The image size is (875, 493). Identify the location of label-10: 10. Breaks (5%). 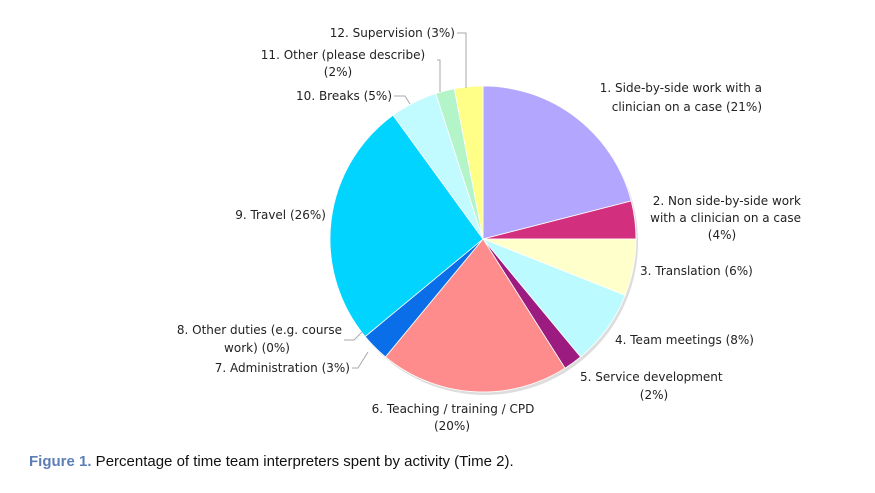
(344, 96).